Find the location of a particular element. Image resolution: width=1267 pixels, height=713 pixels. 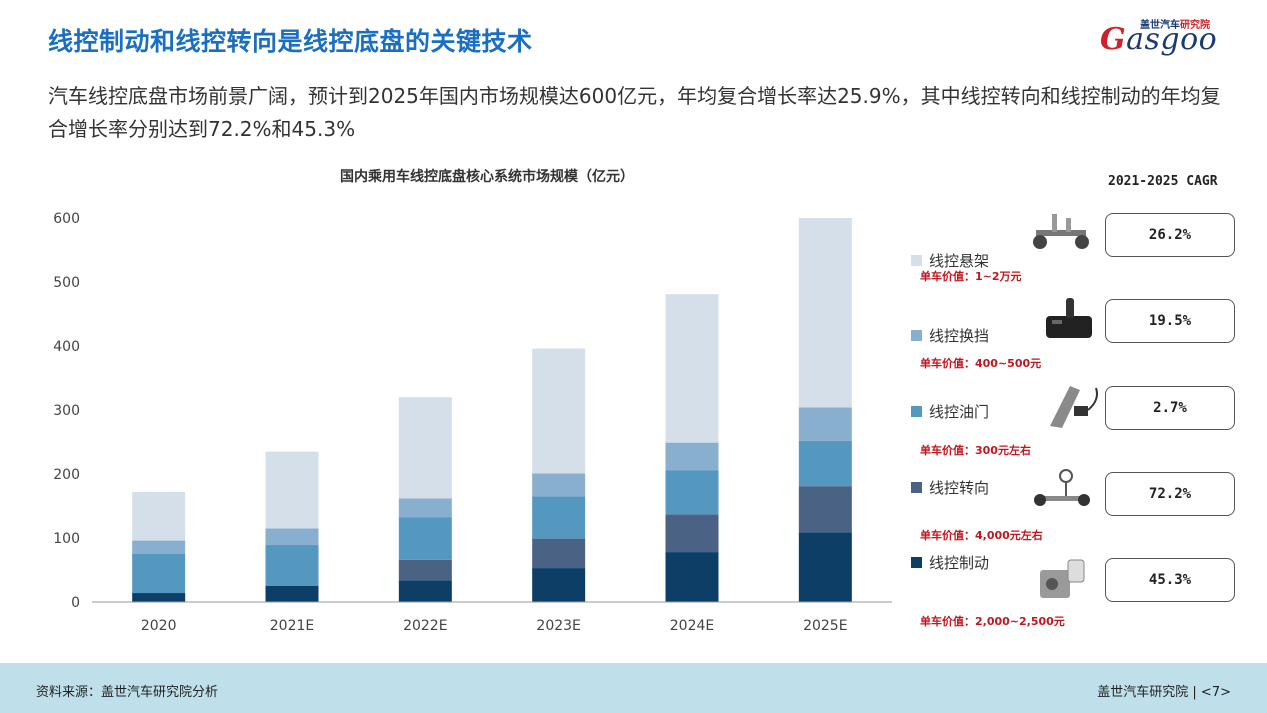

chart-title: 国内乘用车线控底盘核心系统市场规模（亿元） is located at coordinates (487, 177).